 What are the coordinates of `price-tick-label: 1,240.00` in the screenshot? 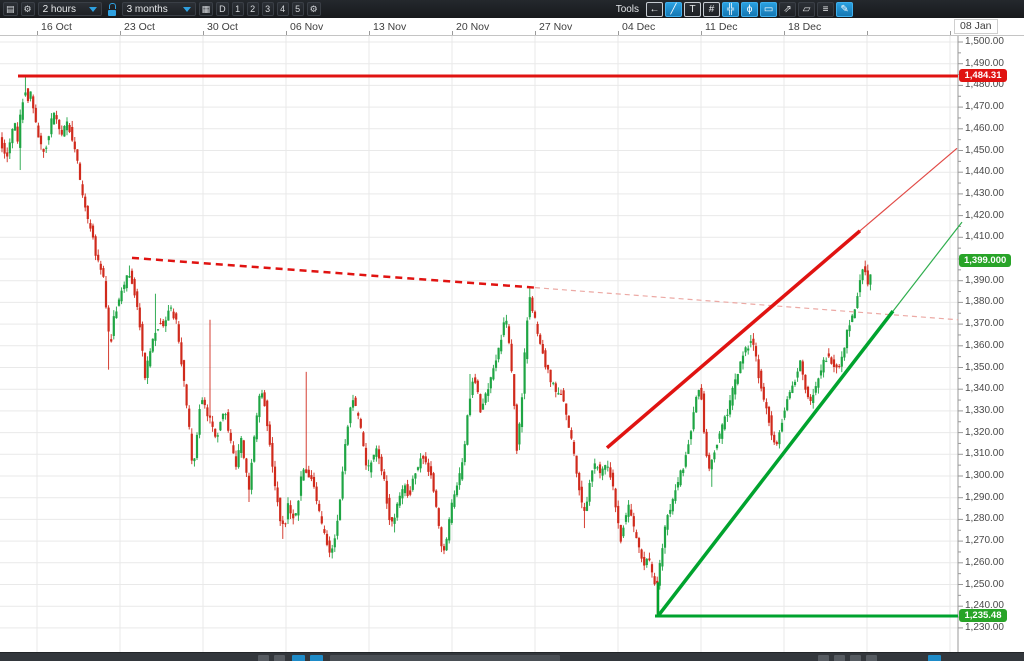 It's located at (984, 606).